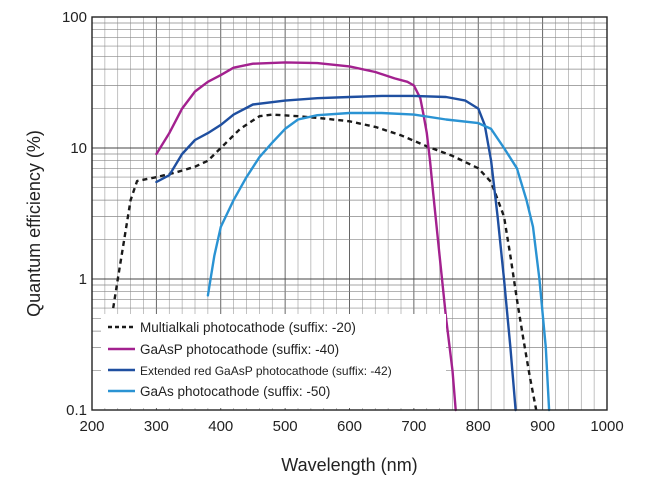 This screenshot has width=650, height=483. Describe the element at coordinates (76, 410) in the screenshot. I see `y-tick-label: 0.1` at that location.